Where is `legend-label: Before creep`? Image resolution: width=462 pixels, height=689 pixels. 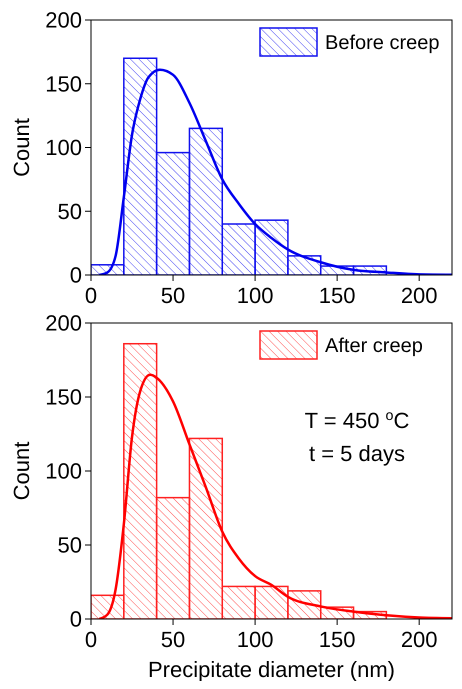
legend-label: Before creep is located at coordinates (382, 43).